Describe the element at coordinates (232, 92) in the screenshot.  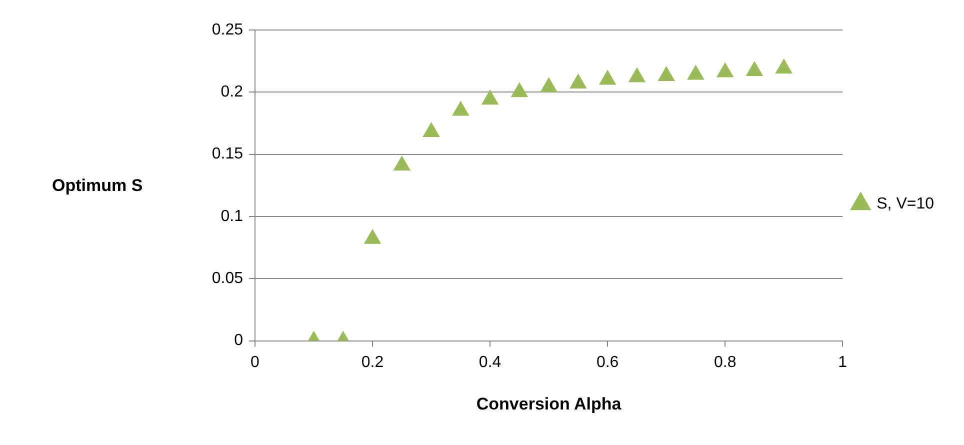
I see `y-tick-label: 0.2` at that location.